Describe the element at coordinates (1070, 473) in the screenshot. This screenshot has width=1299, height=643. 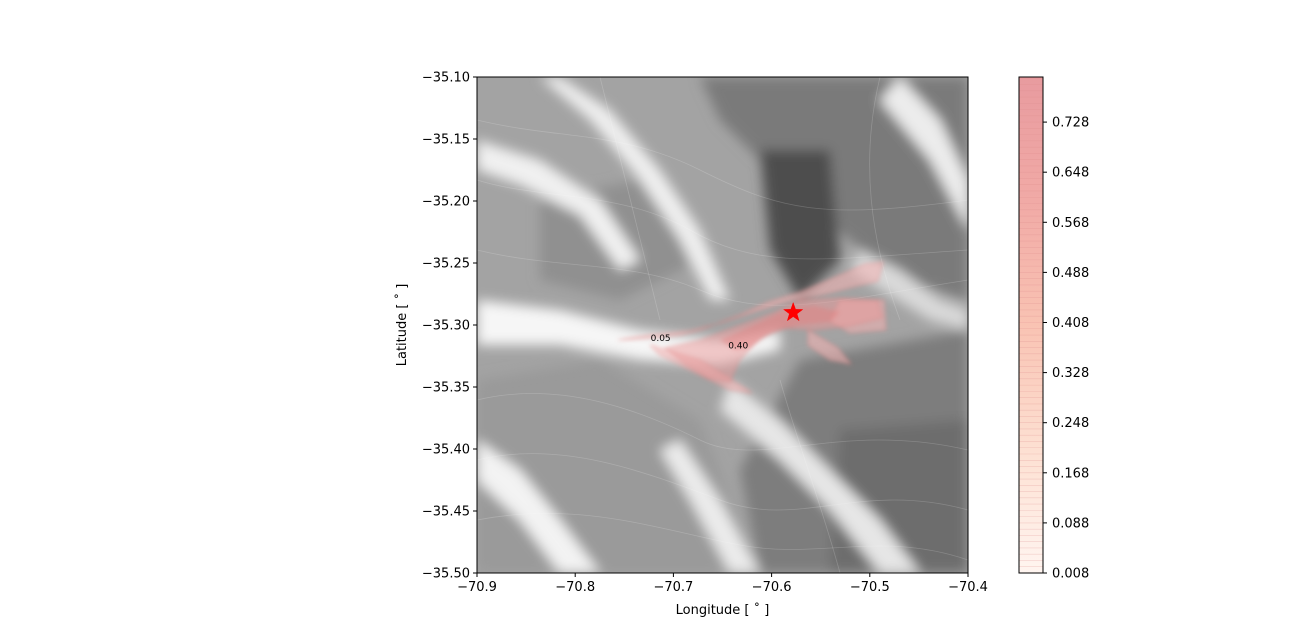
I see `colorbar-tick-label: 0.168` at that location.